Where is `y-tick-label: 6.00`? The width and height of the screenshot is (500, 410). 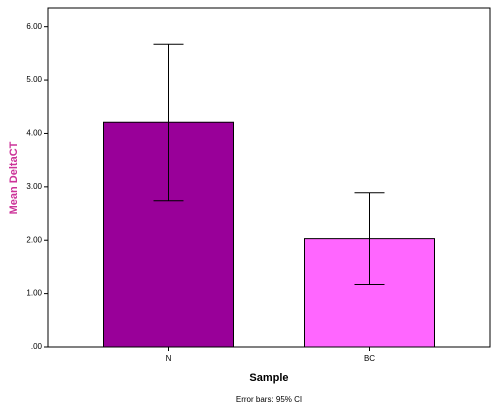 y-tick-label: 6.00 is located at coordinates (34, 26).